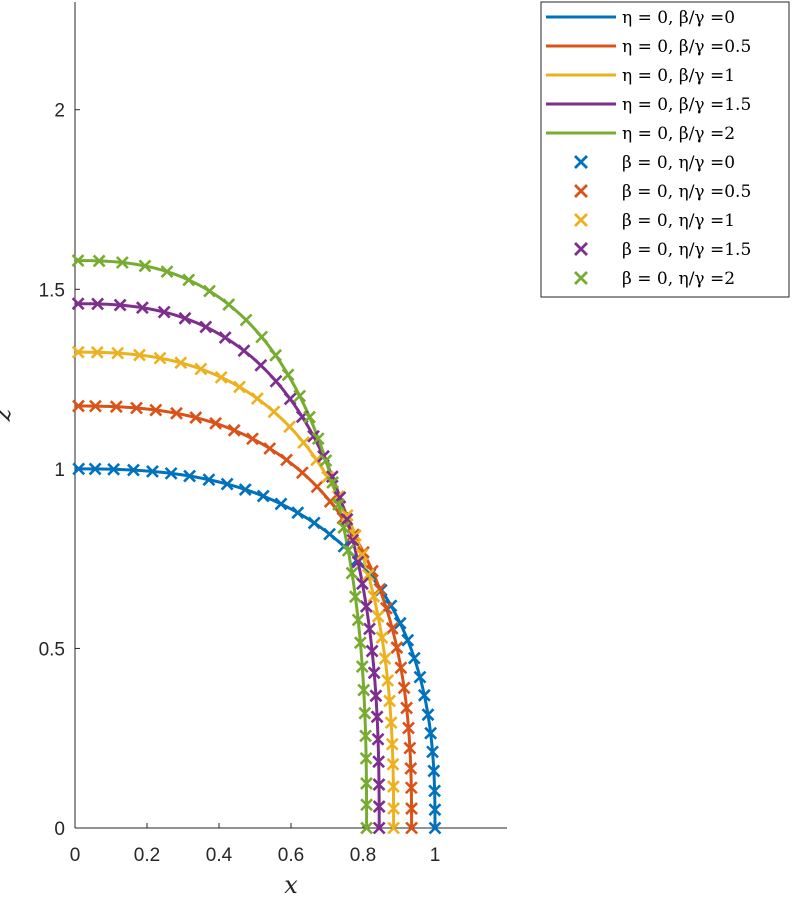  What do you see at coordinates (363, 855) in the screenshot?
I see `x-tick-label: 0.8` at bounding box center [363, 855].